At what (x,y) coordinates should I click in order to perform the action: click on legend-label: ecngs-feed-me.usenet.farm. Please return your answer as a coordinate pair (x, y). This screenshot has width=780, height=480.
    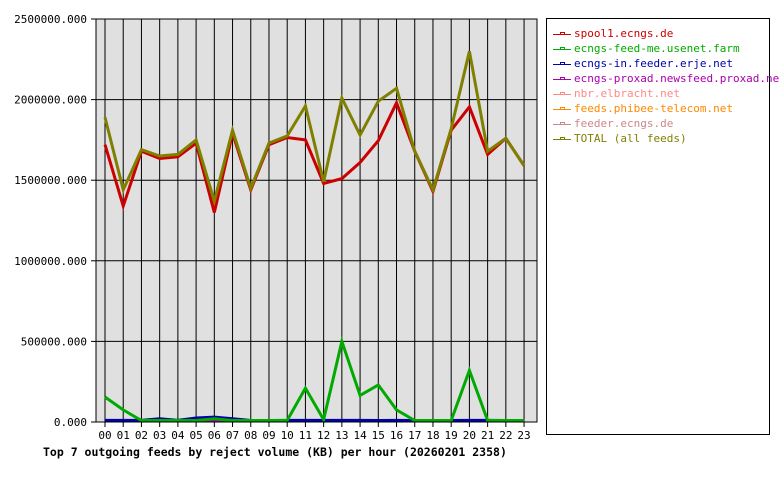
    Looking at the image, I should click on (657, 48).